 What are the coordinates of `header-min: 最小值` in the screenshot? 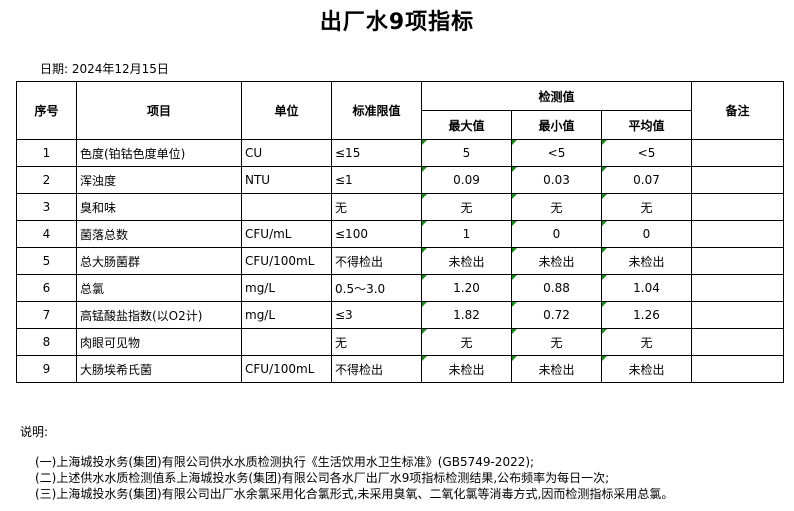 It's located at (556, 125).